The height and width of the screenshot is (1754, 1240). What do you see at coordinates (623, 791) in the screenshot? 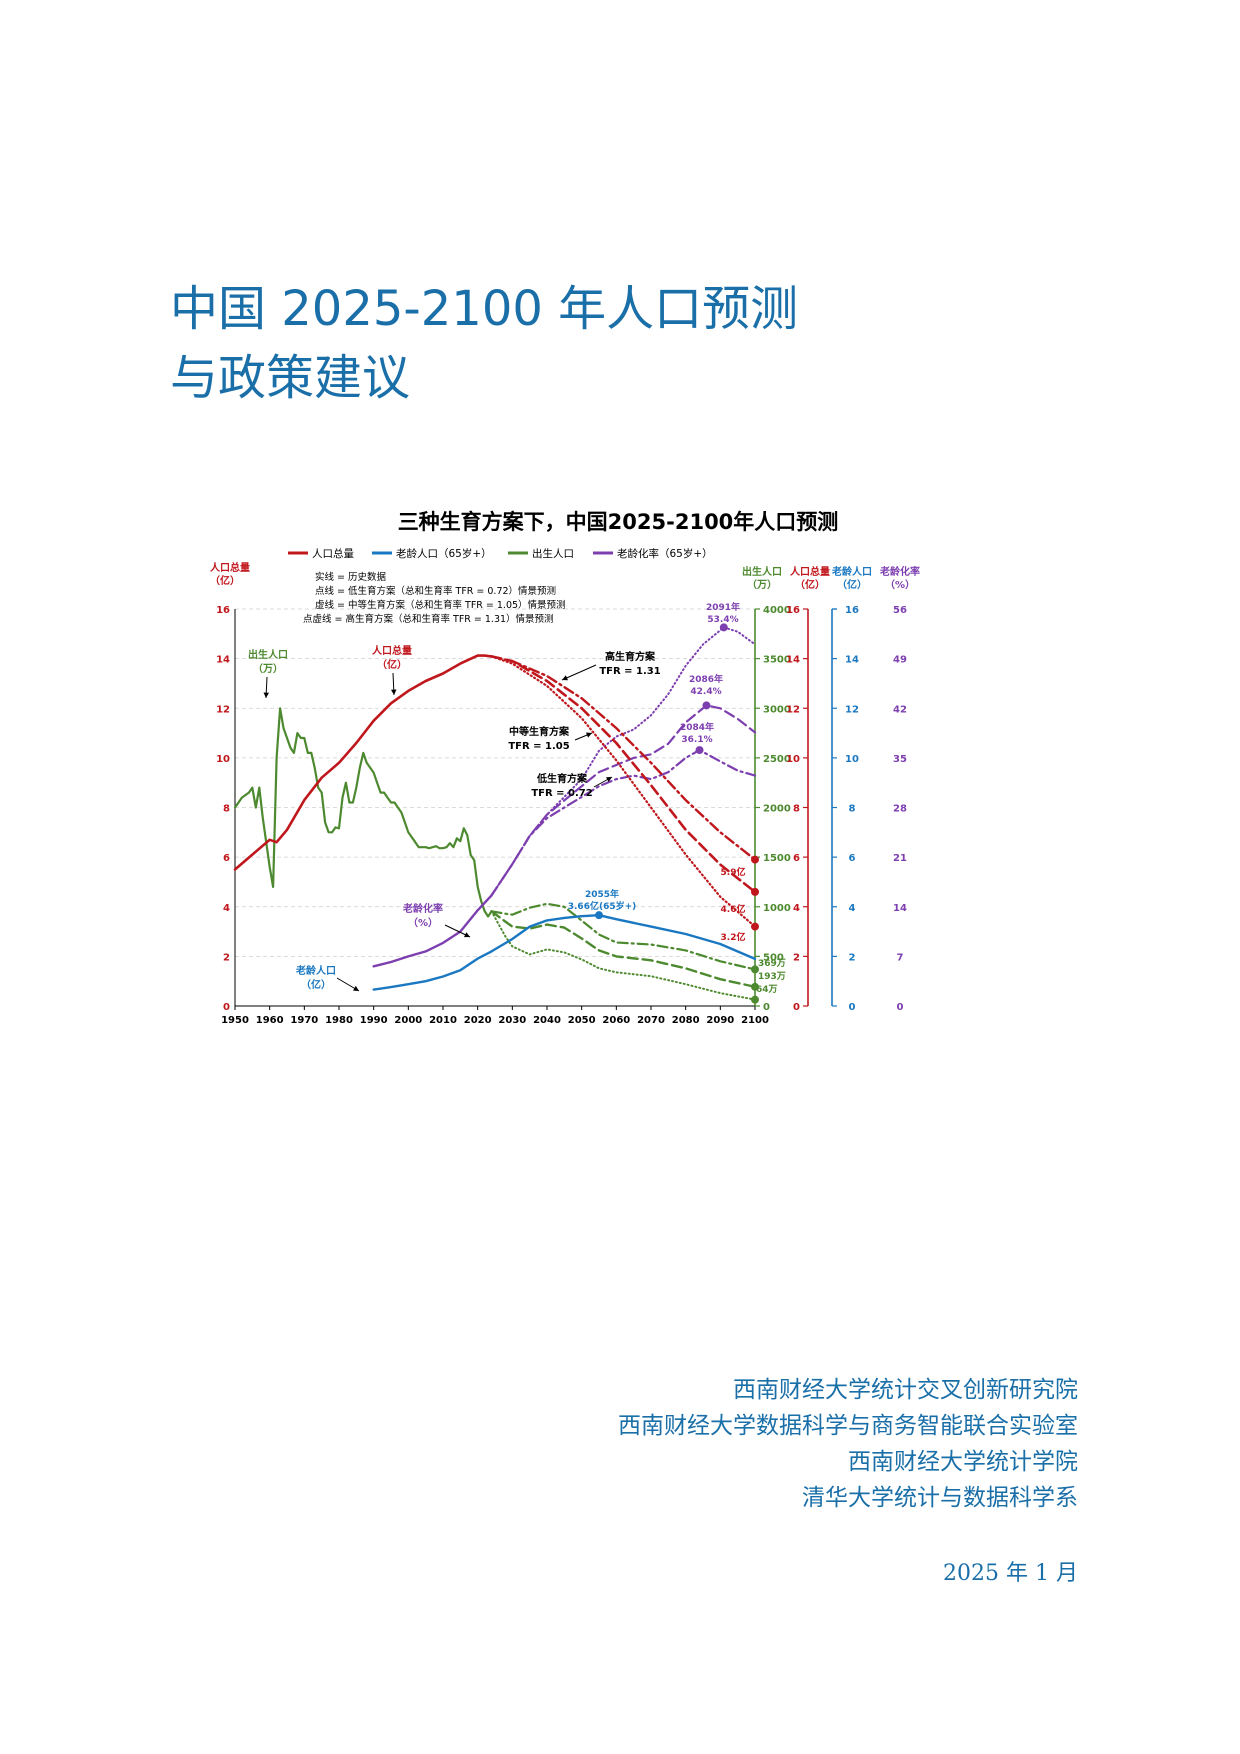
I see `pop-low-scenario-line` at bounding box center [623, 791].